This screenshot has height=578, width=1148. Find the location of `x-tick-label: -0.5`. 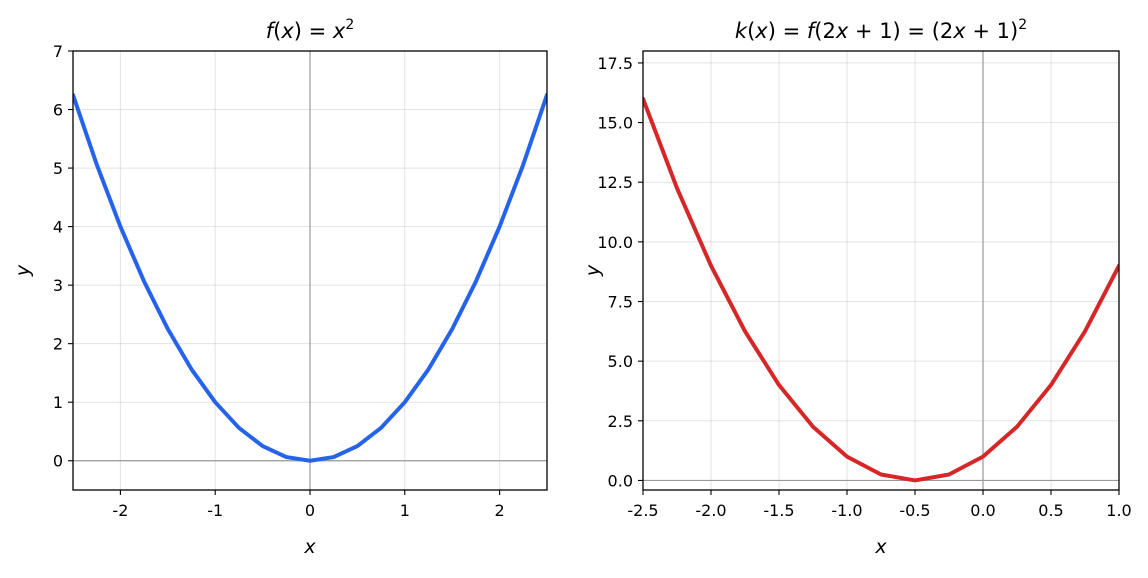

x-tick-label: -0.5 is located at coordinates (914, 510).